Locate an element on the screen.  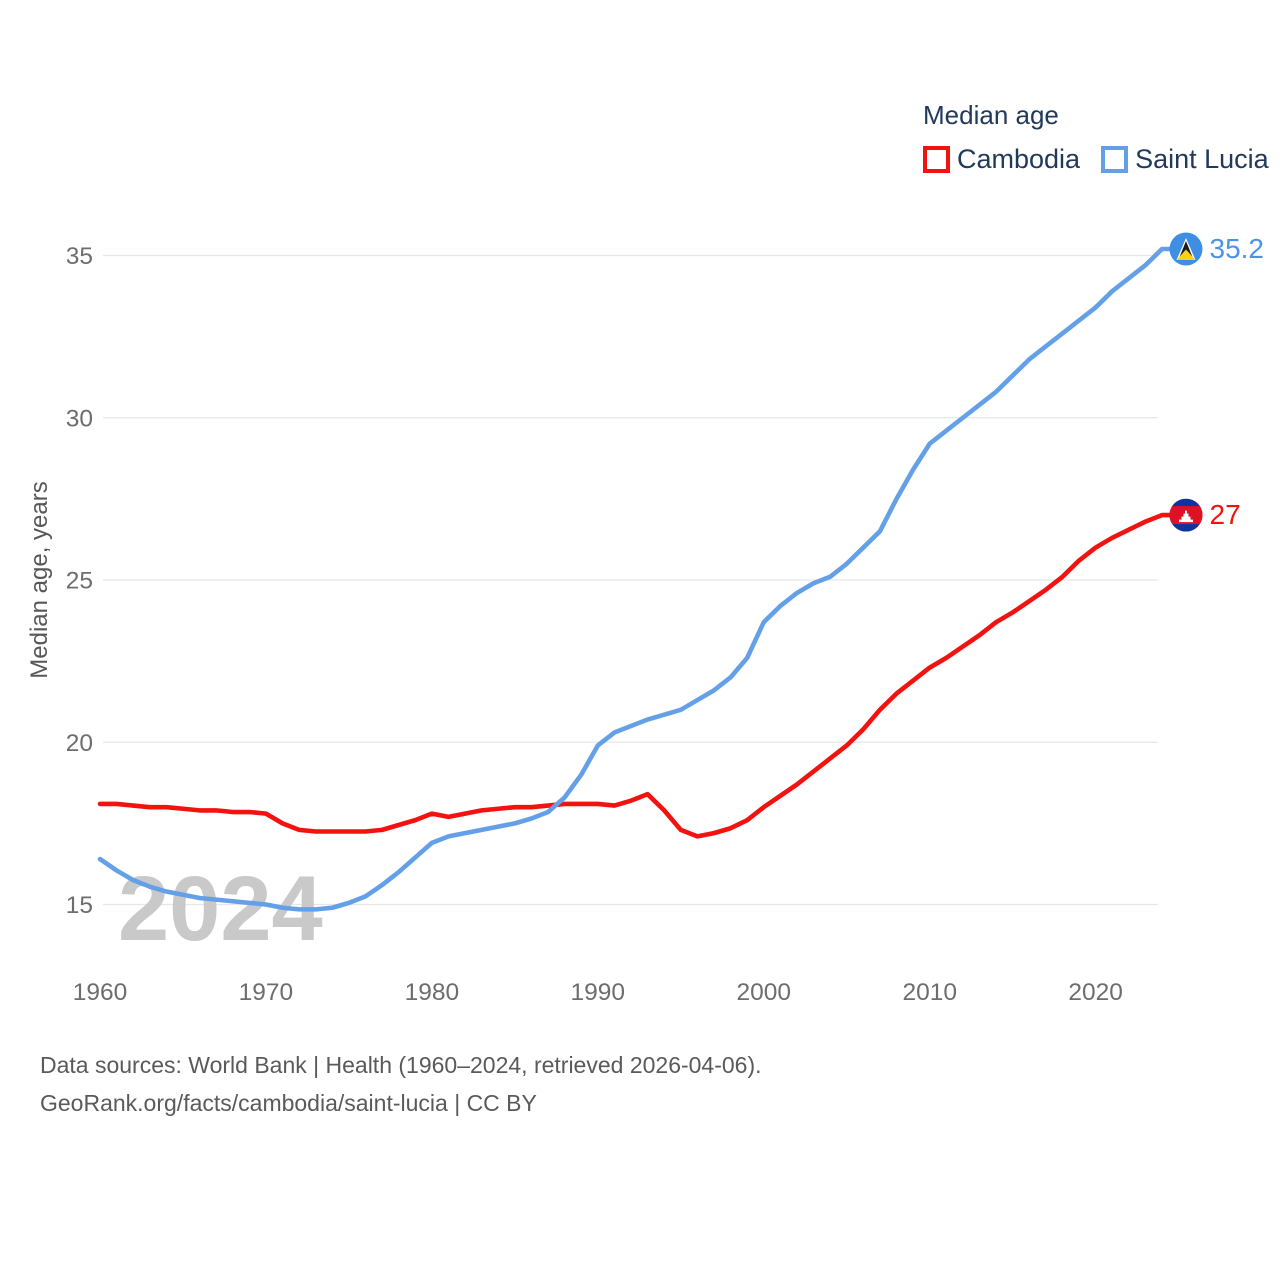
x-tick-label: 1990 is located at coordinates (598, 992).